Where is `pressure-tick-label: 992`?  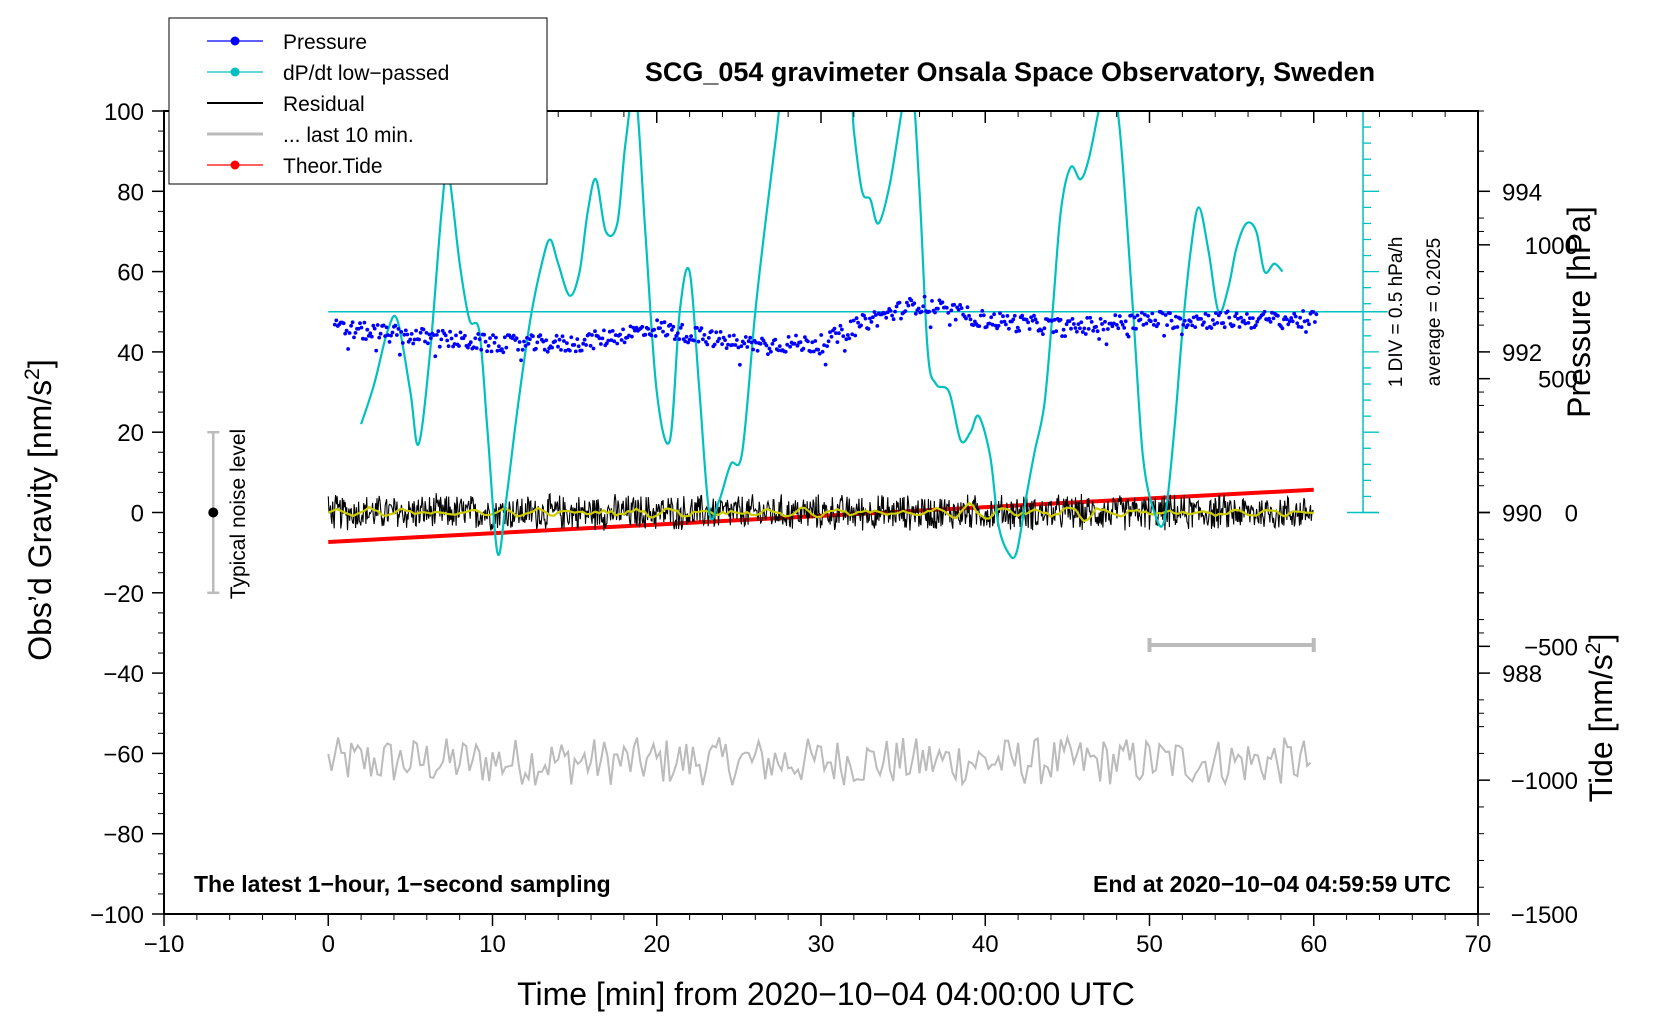
pressure-tick-label: 992 is located at coordinates (1522, 353).